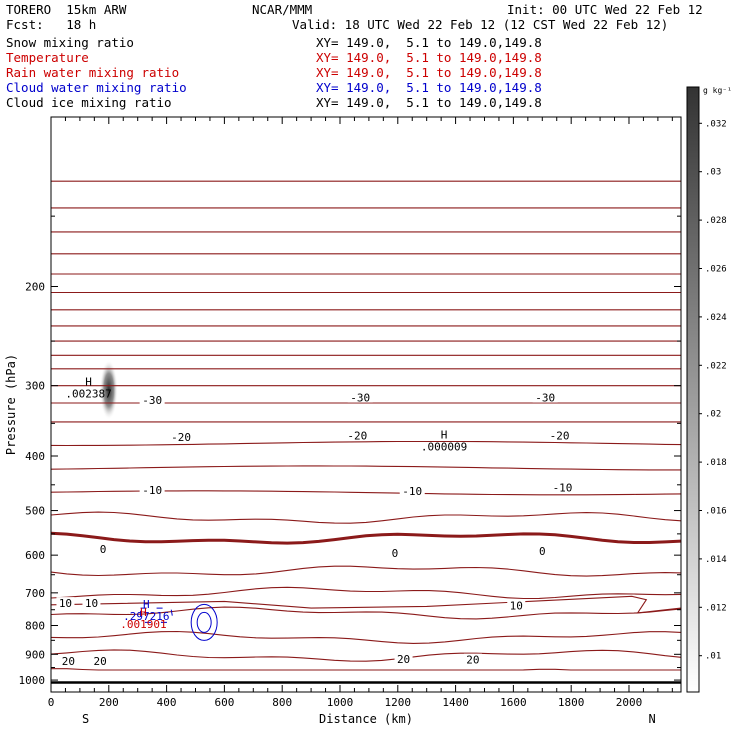  What do you see at coordinates (282, 9) in the screenshot?
I see `org-label: NCAR/MMM` at bounding box center [282, 9].